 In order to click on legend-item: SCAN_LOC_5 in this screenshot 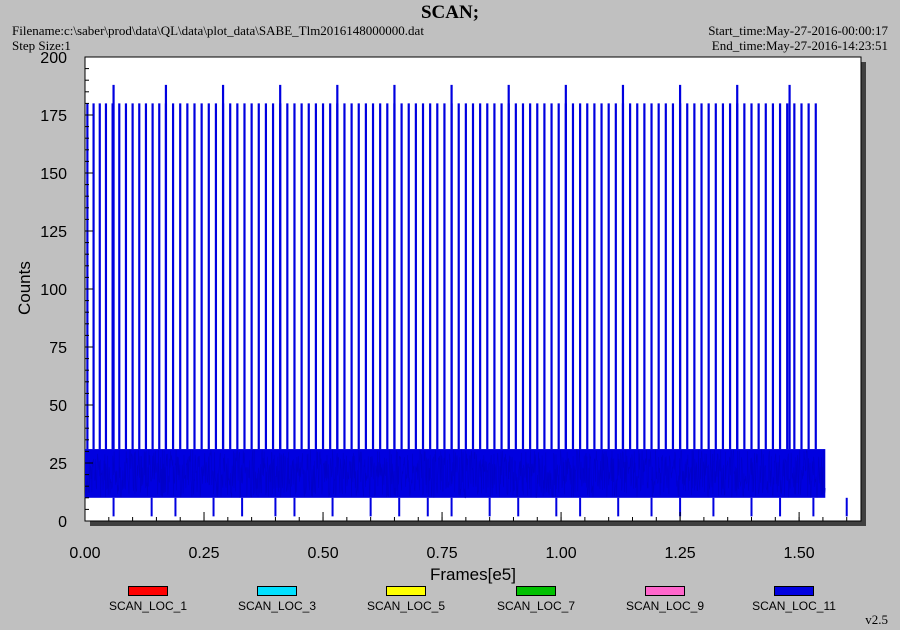, I will do `click(406, 599)`.